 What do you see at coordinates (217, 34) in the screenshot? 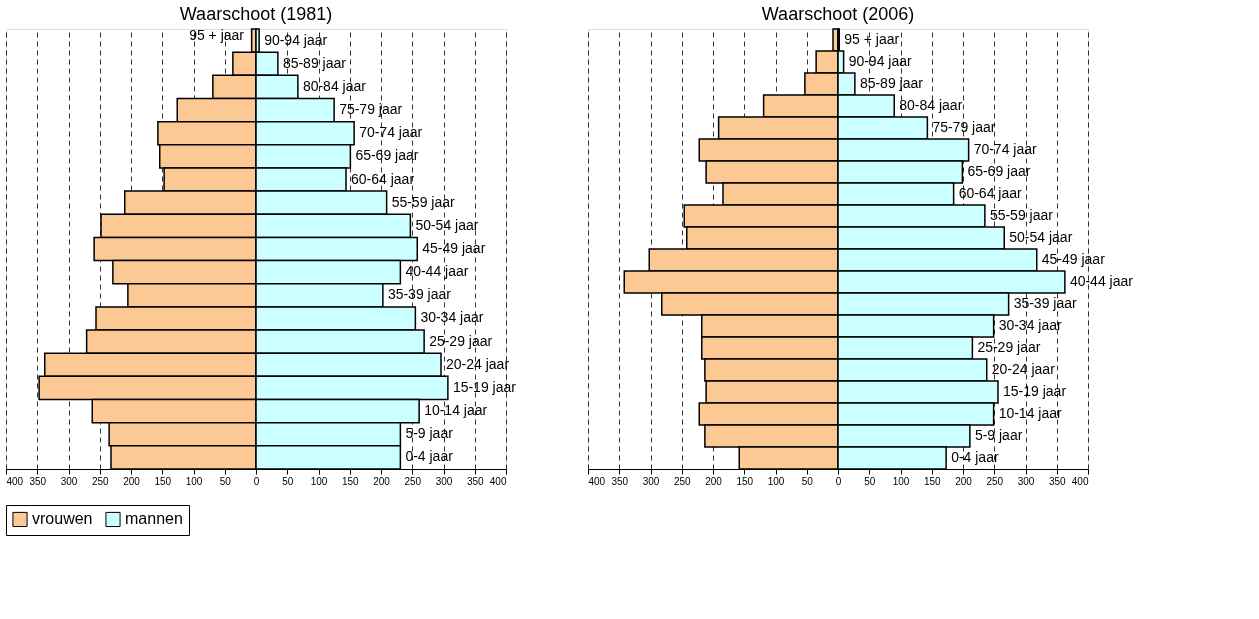
I see `annotation: 95 + jaar` at bounding box center [217, 34].